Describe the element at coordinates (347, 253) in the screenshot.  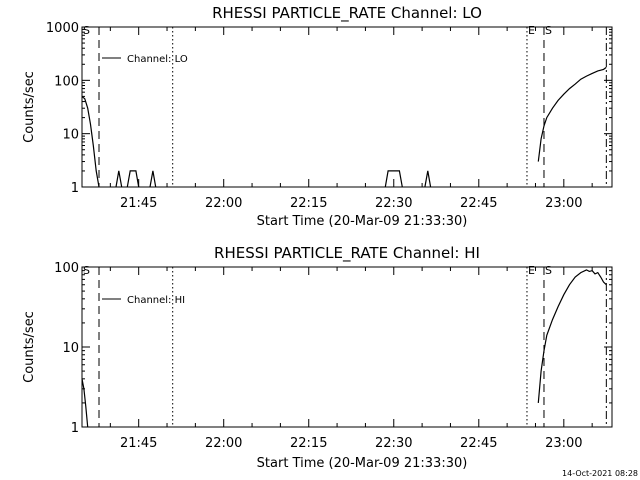
I see `chart-title: RHESSI PARTICLE_RATE Channel: HI` at that location.